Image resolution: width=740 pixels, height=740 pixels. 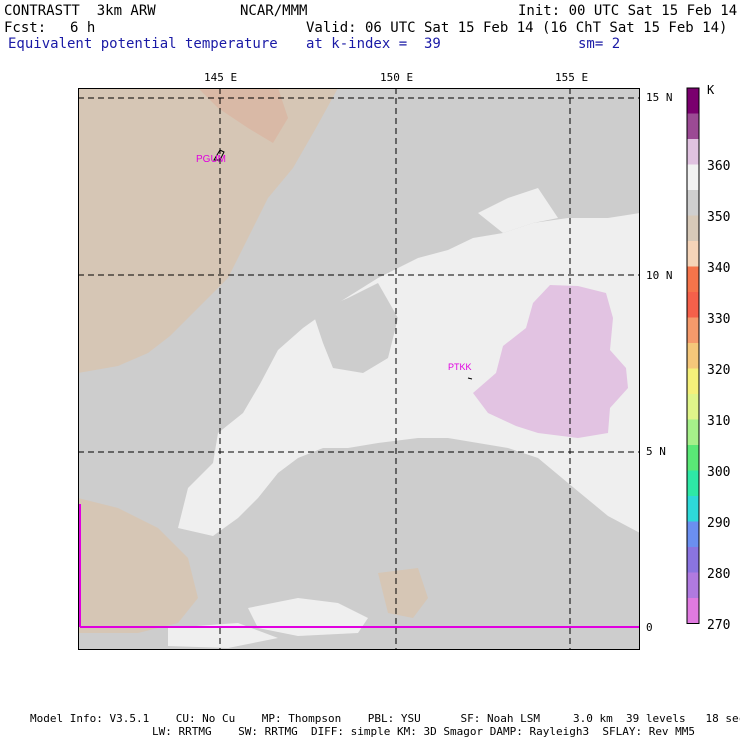 I want to click on guam-coastline, so click(x=219, y=155).